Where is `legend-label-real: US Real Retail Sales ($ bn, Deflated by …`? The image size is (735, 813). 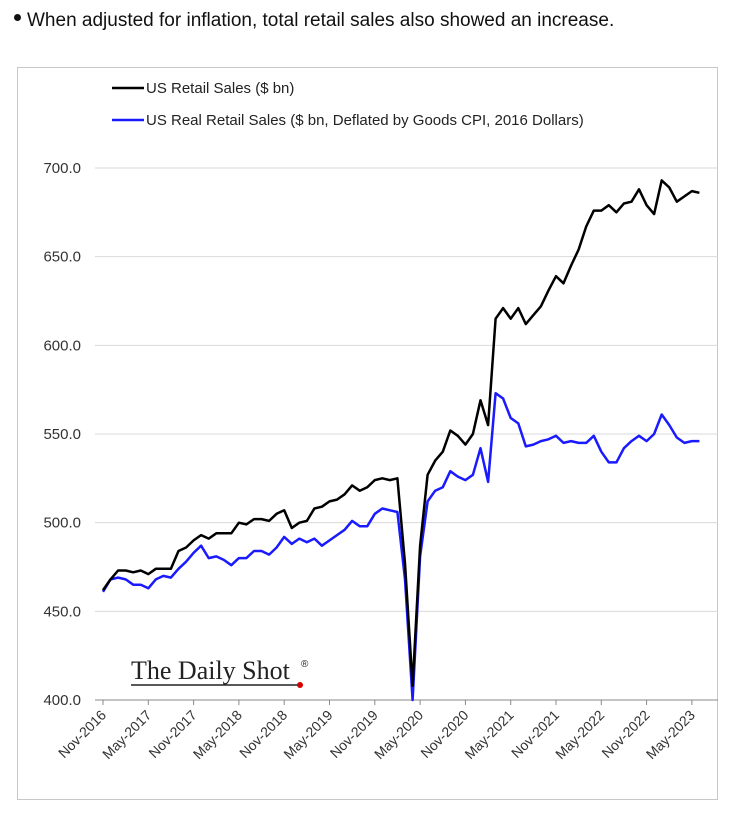
legend-label-real: US Real Retail Sales ($ bn, Deflated by … is located at coordinates (365, 120).